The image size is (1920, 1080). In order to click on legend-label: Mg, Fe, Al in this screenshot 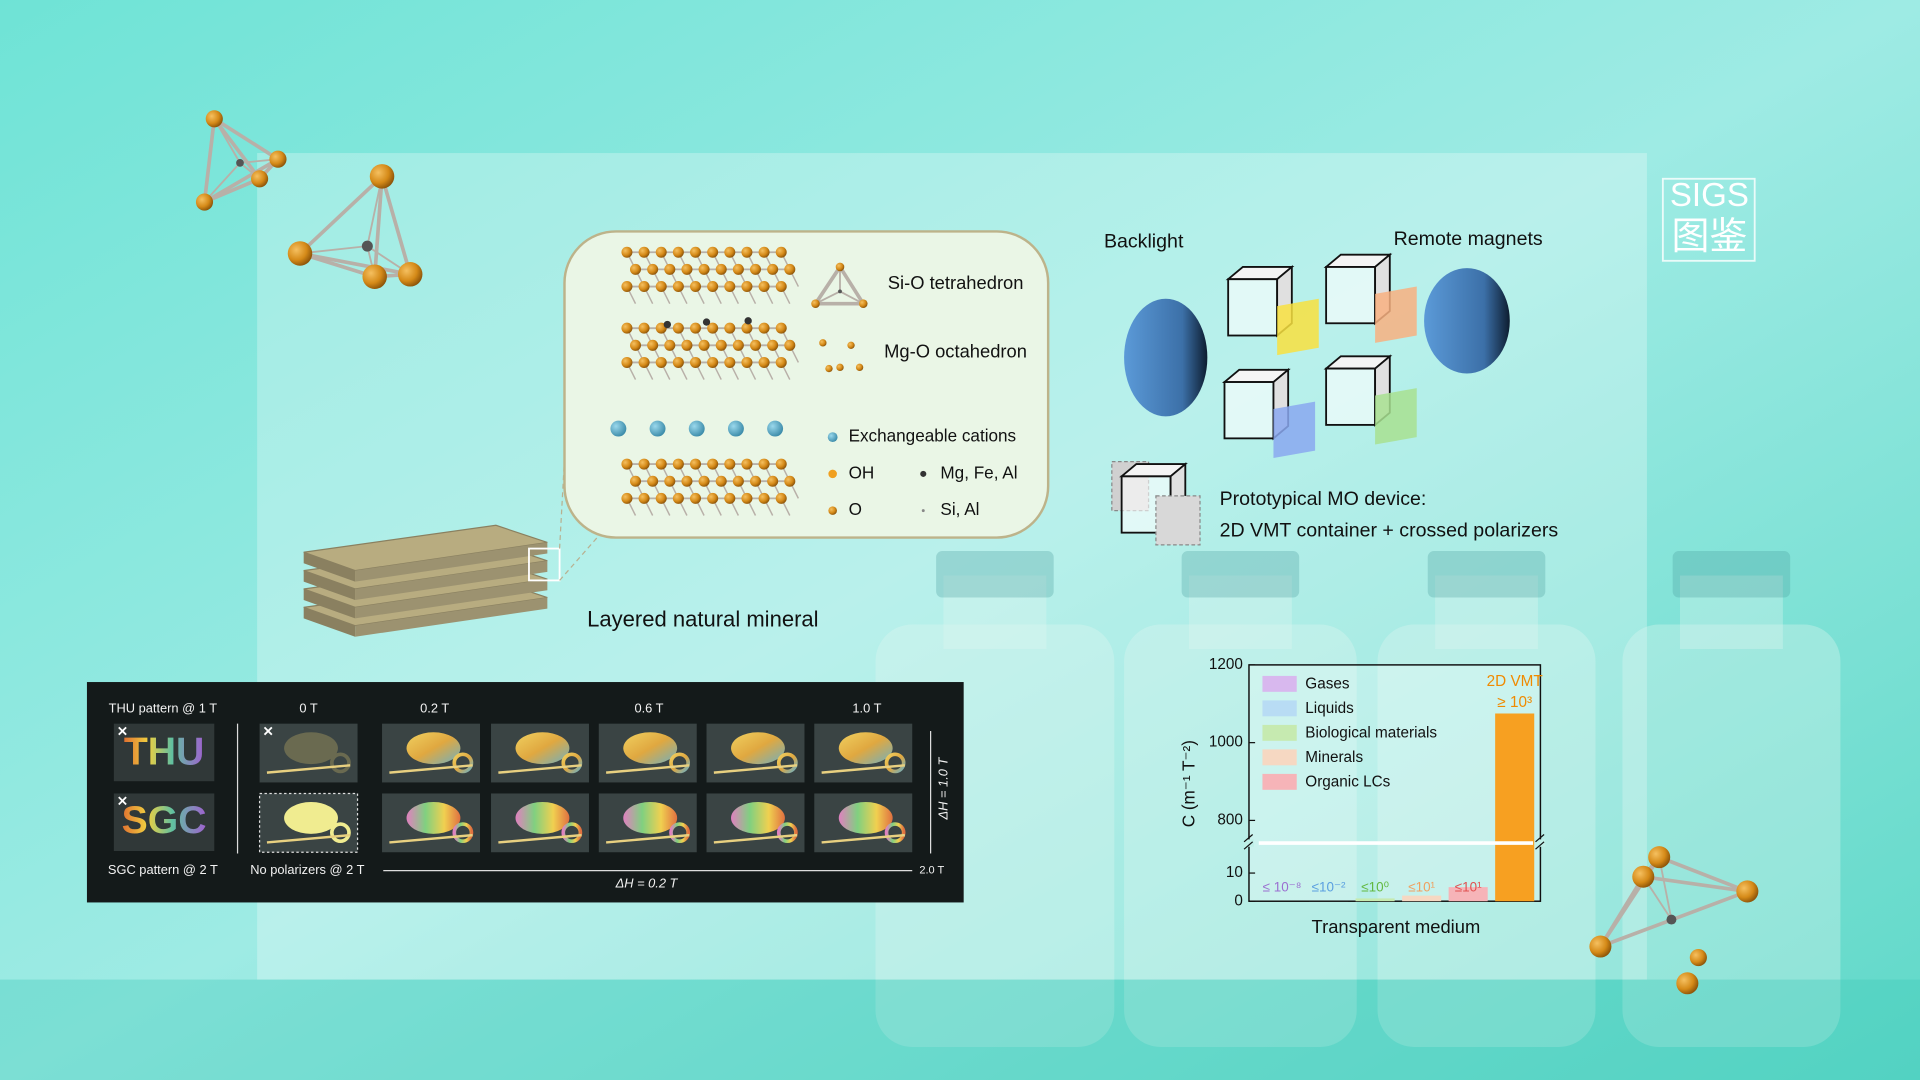, I will do `click(978, 472)`.